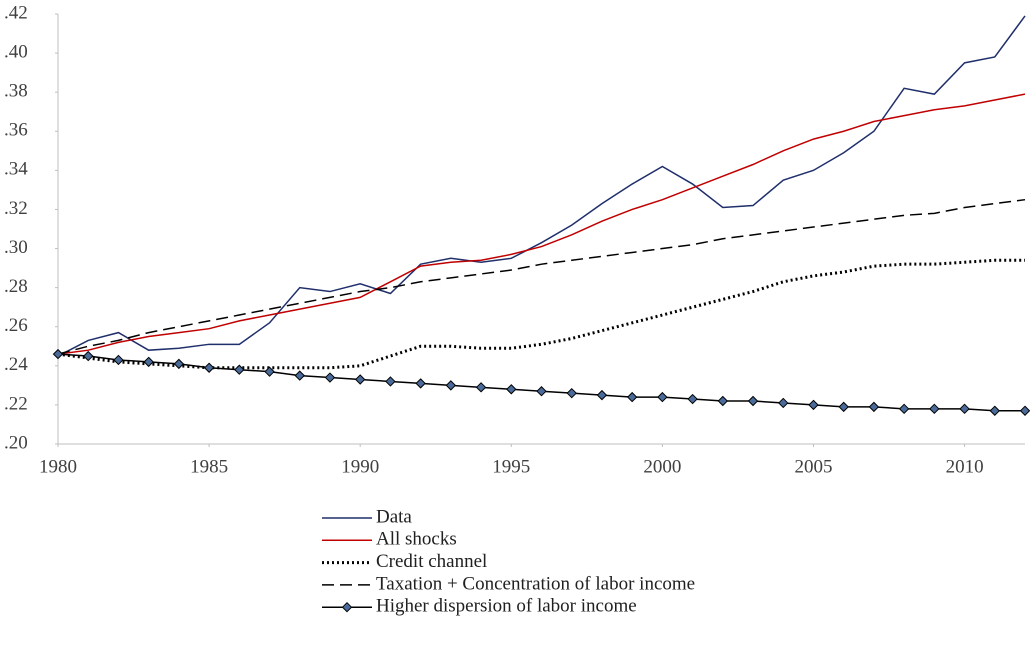 The width and height of the screenshot is (1031, 645). Describe the element at coordinates (58, 466) in the screenshot. I see `x-tick-label: 1980` at that location.